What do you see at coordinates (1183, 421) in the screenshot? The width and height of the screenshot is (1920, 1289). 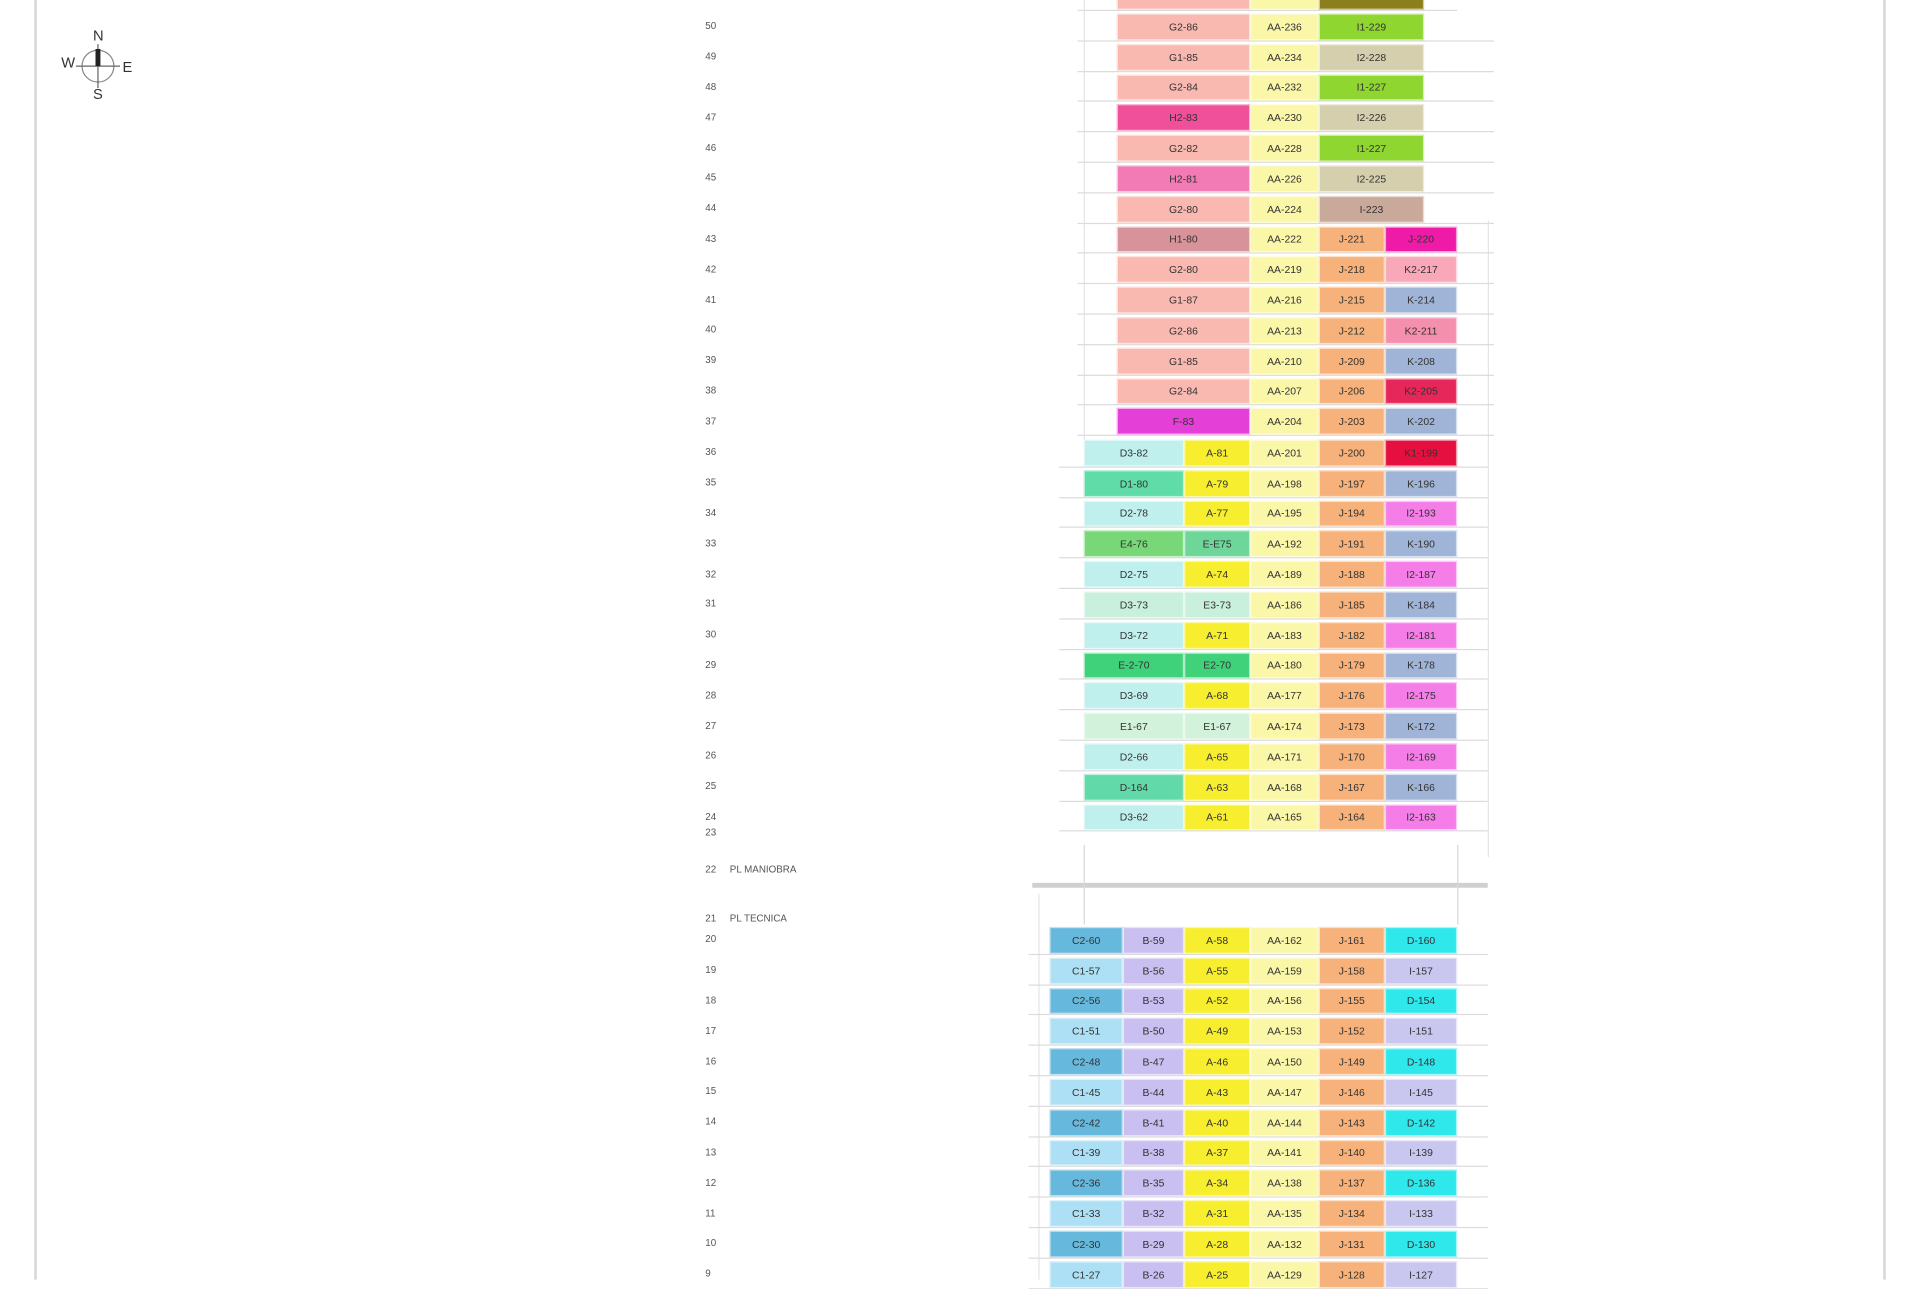 I see `unit-cell: F-83` at bounding box center [1183, 421].